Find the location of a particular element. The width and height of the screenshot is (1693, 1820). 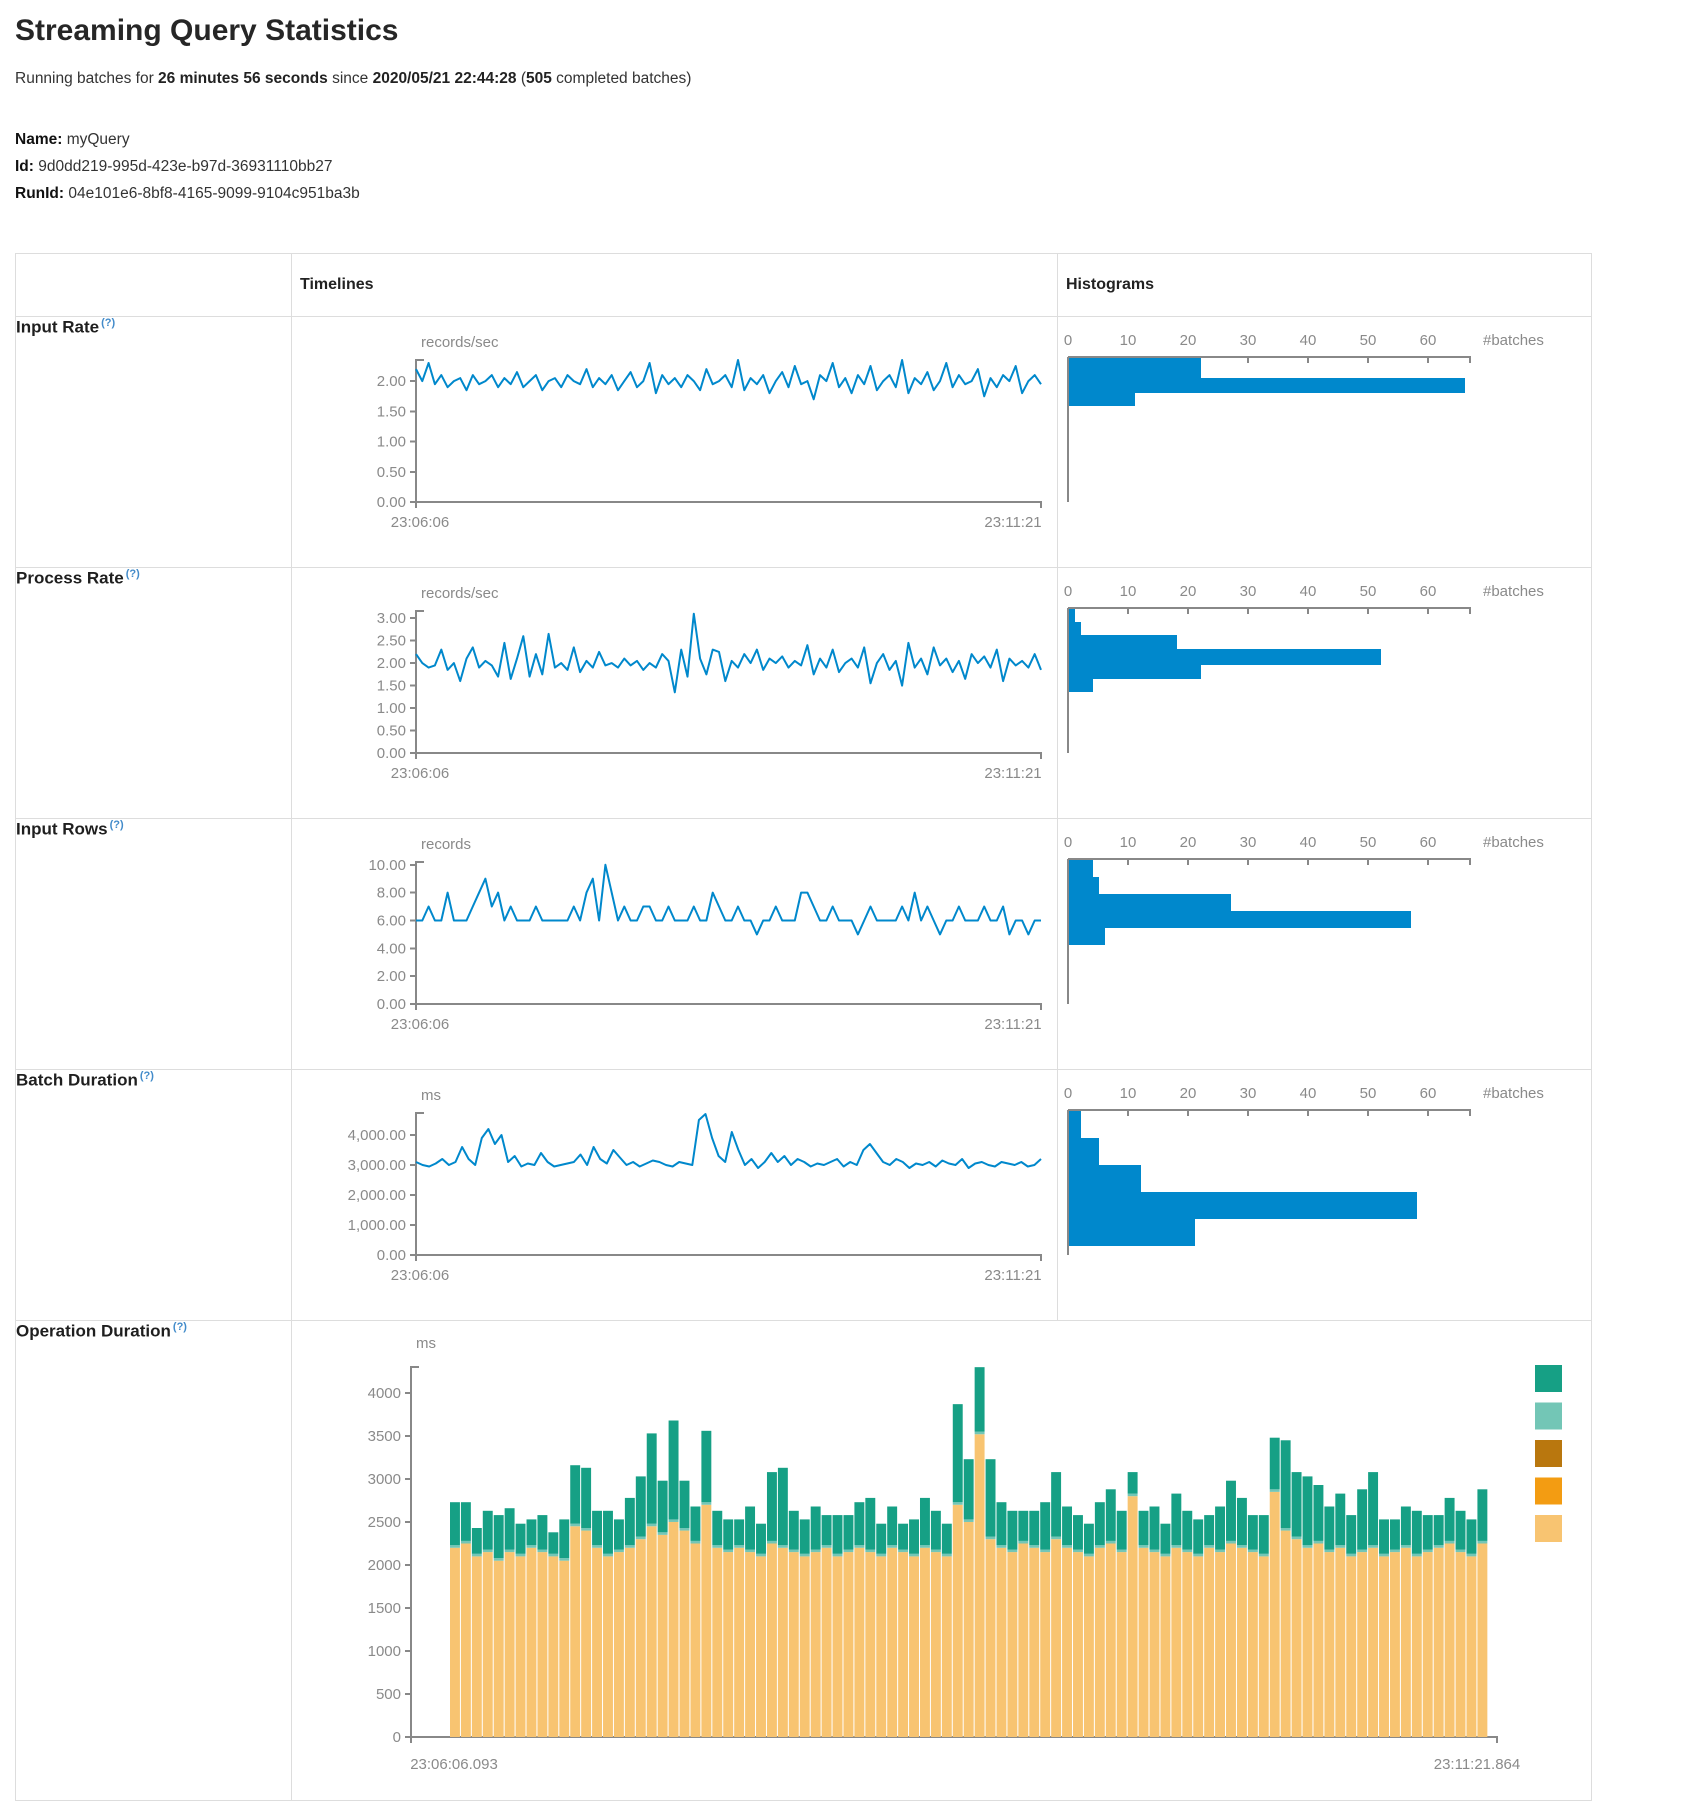

x-end-label: 23:11:21 is located at coordinates (1012, 773).